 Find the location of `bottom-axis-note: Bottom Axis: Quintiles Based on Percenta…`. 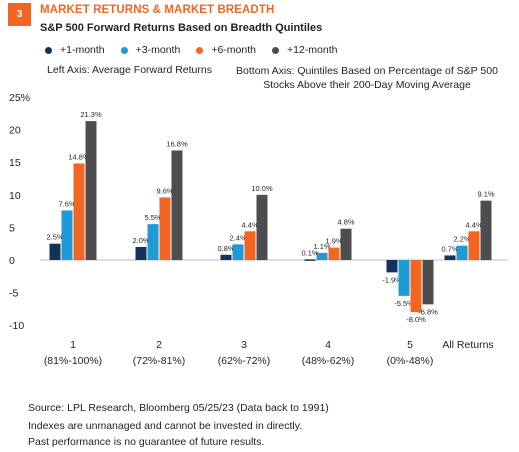

bottom-axis-note: Bottom Axis: Quintiles Based on Percenta… is located at coordinates (367, 78).